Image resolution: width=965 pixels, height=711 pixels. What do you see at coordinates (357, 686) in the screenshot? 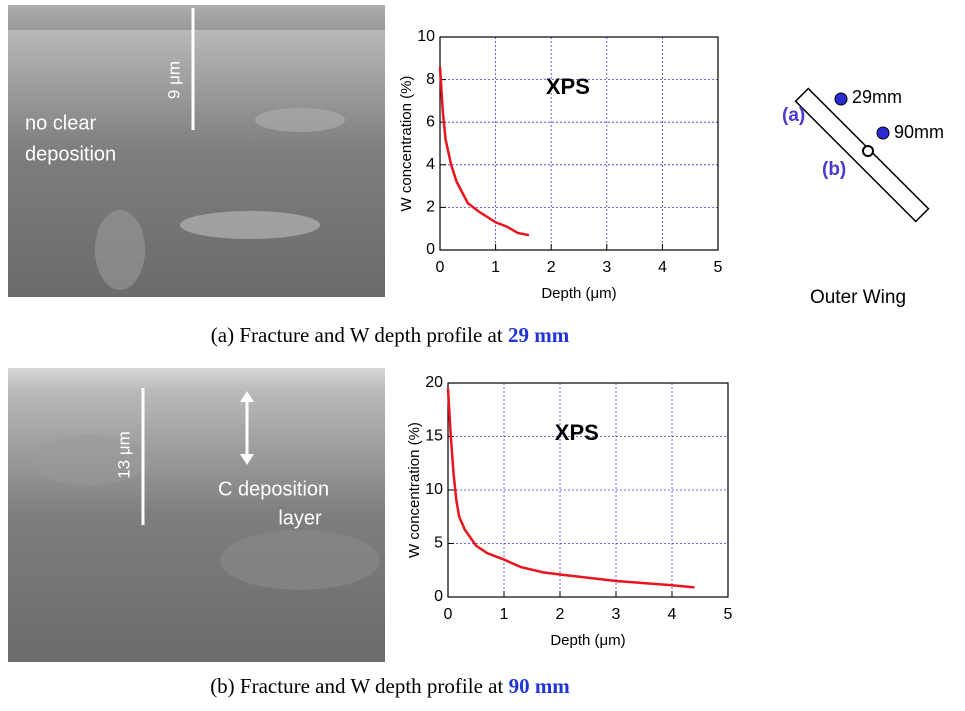
I see `caption-text: (b) Fracture and W depth profile at` at bounding box center [357, 686].